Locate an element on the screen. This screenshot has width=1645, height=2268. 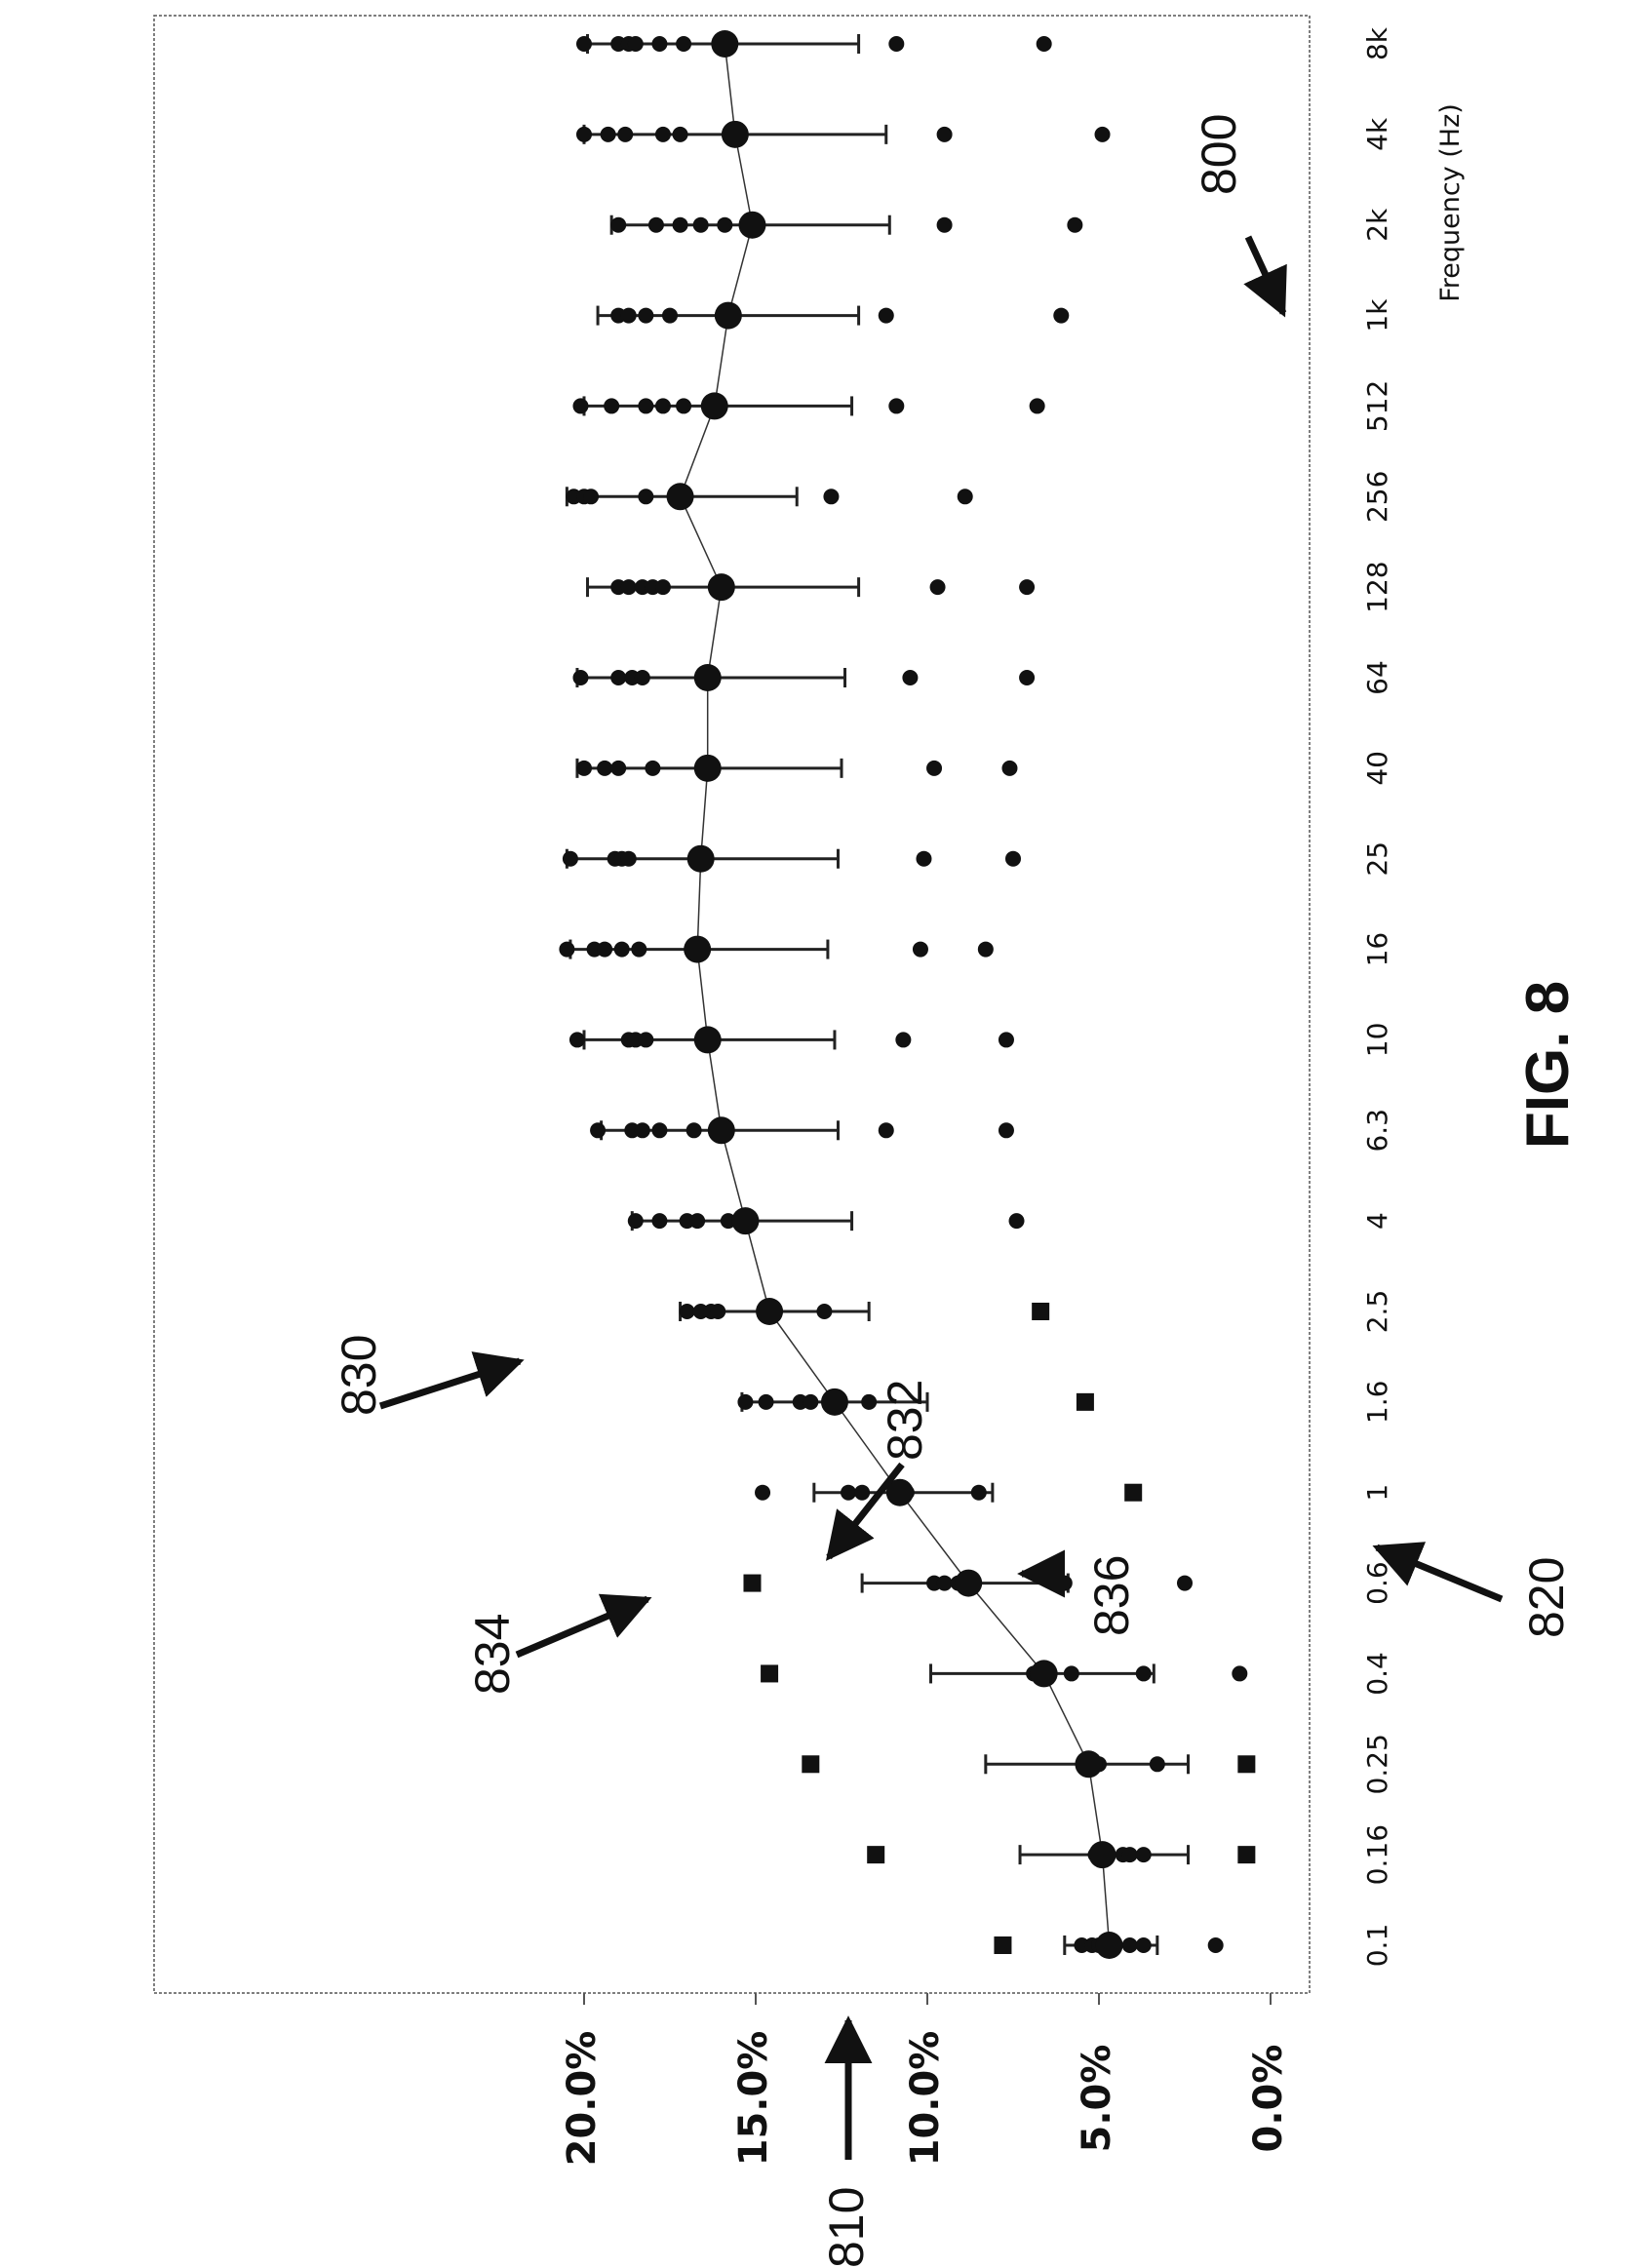
x-tick-1.6: 1.6 is located at coordinates (1377, 1403).